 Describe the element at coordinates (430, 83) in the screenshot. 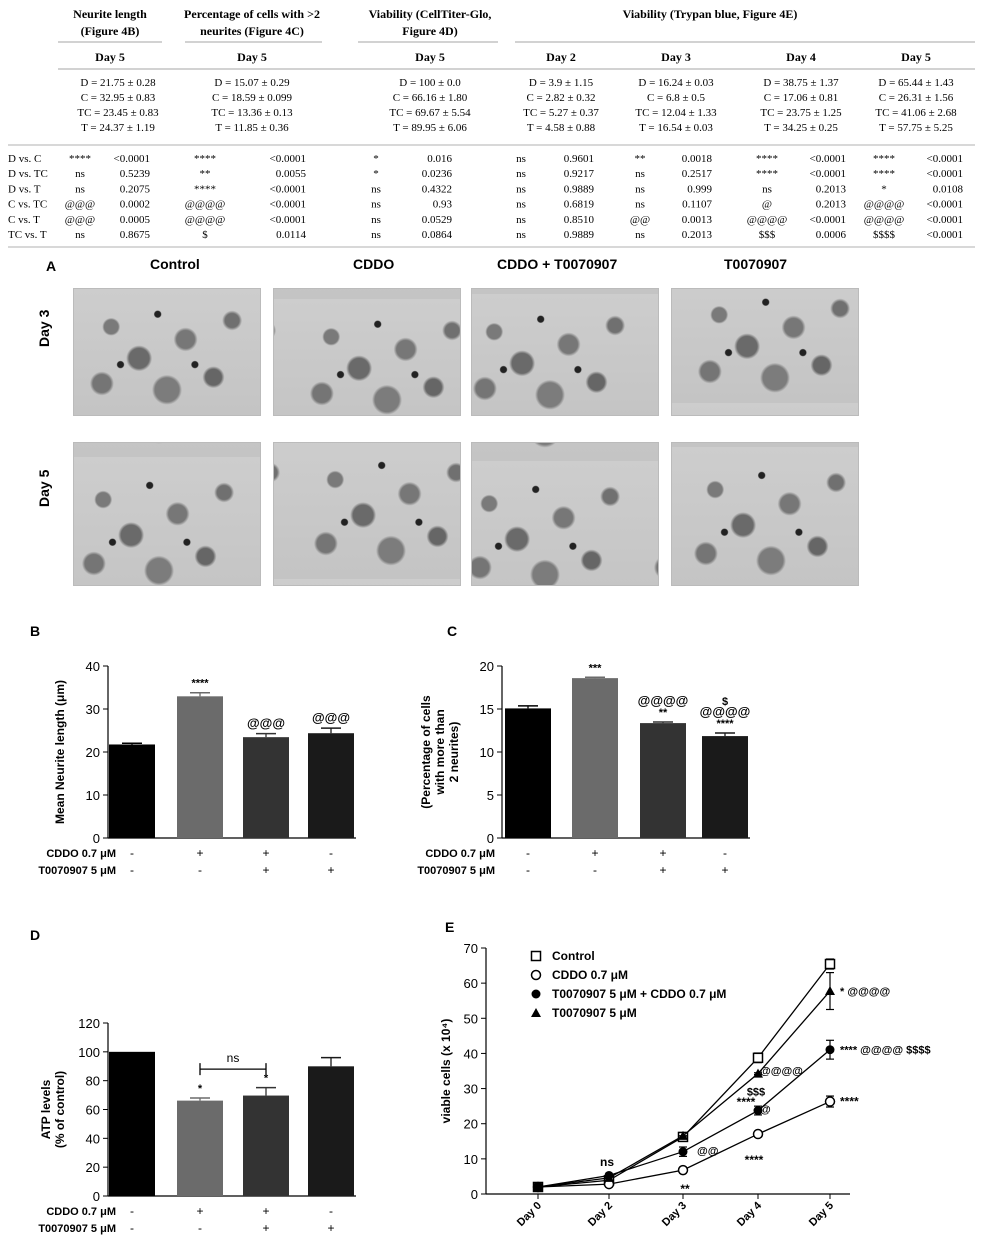

I see `table-mean-value: D = 100 ± 0.0` at that location.